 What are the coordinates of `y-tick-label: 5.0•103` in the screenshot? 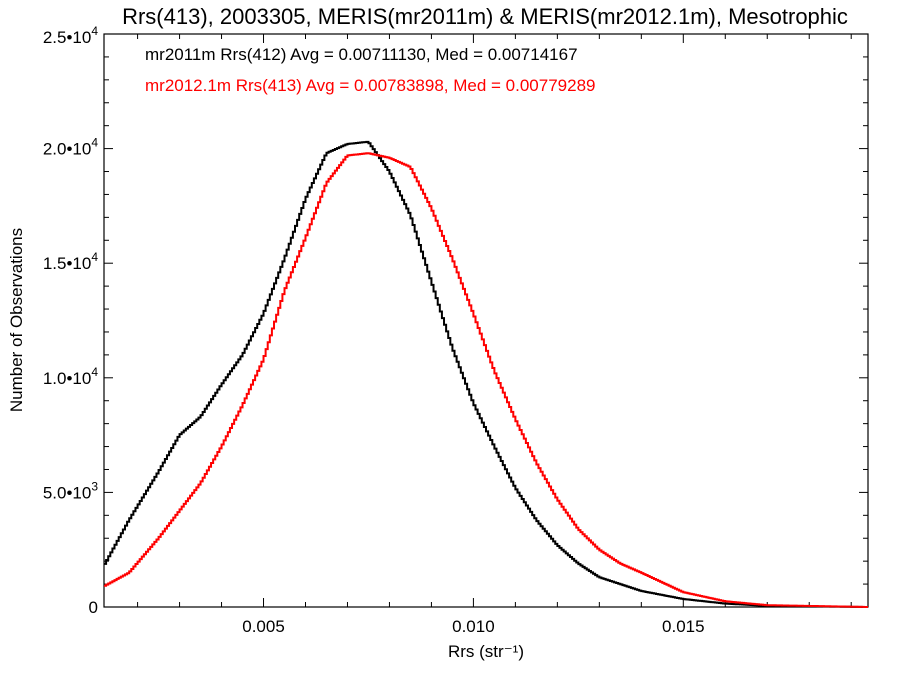 It's located at (71, 490).